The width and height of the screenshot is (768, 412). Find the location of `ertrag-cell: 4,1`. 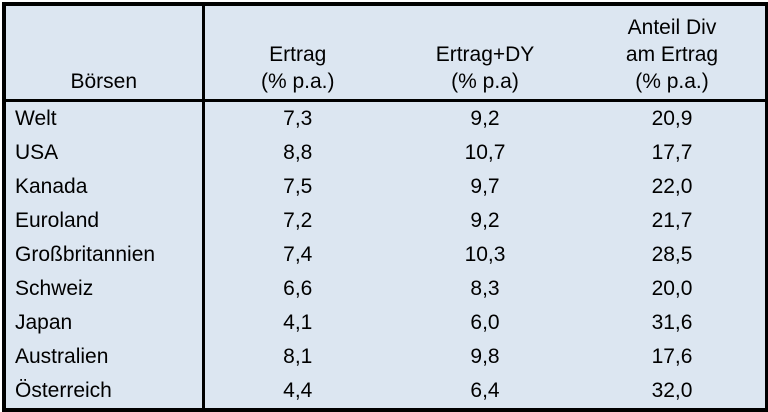

ertrag-cell: 4,1 is located at coordinates (298, 322).